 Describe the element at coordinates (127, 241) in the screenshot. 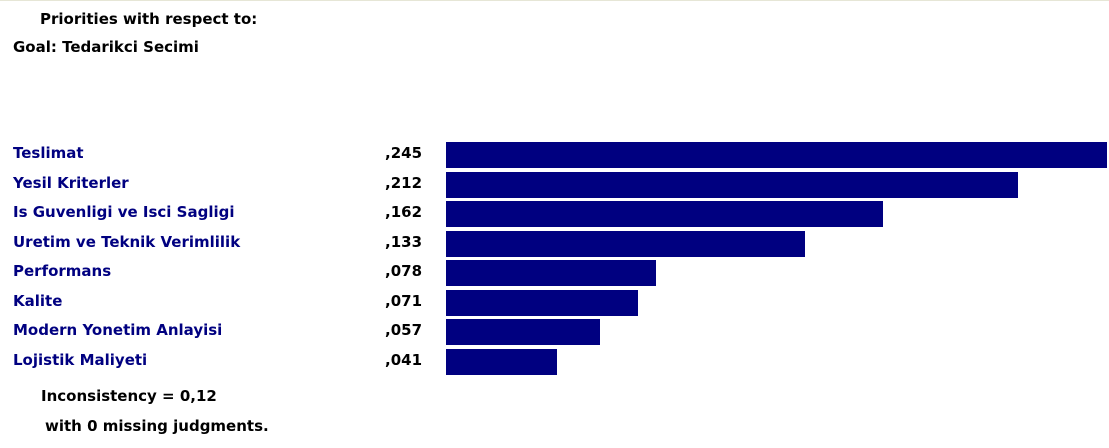

I see `criterion-label: Uretim ve Teknik Verimlilik` at that location.